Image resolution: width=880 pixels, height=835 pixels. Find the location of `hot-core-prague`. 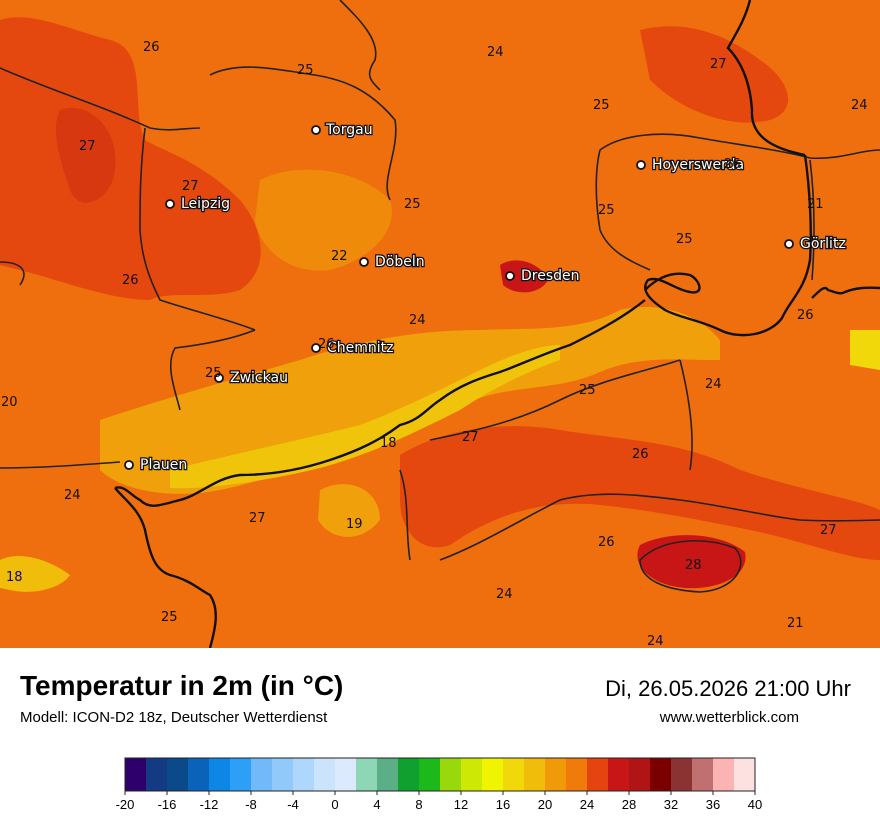

hot-core-prague is located at coordinates (691, 562).